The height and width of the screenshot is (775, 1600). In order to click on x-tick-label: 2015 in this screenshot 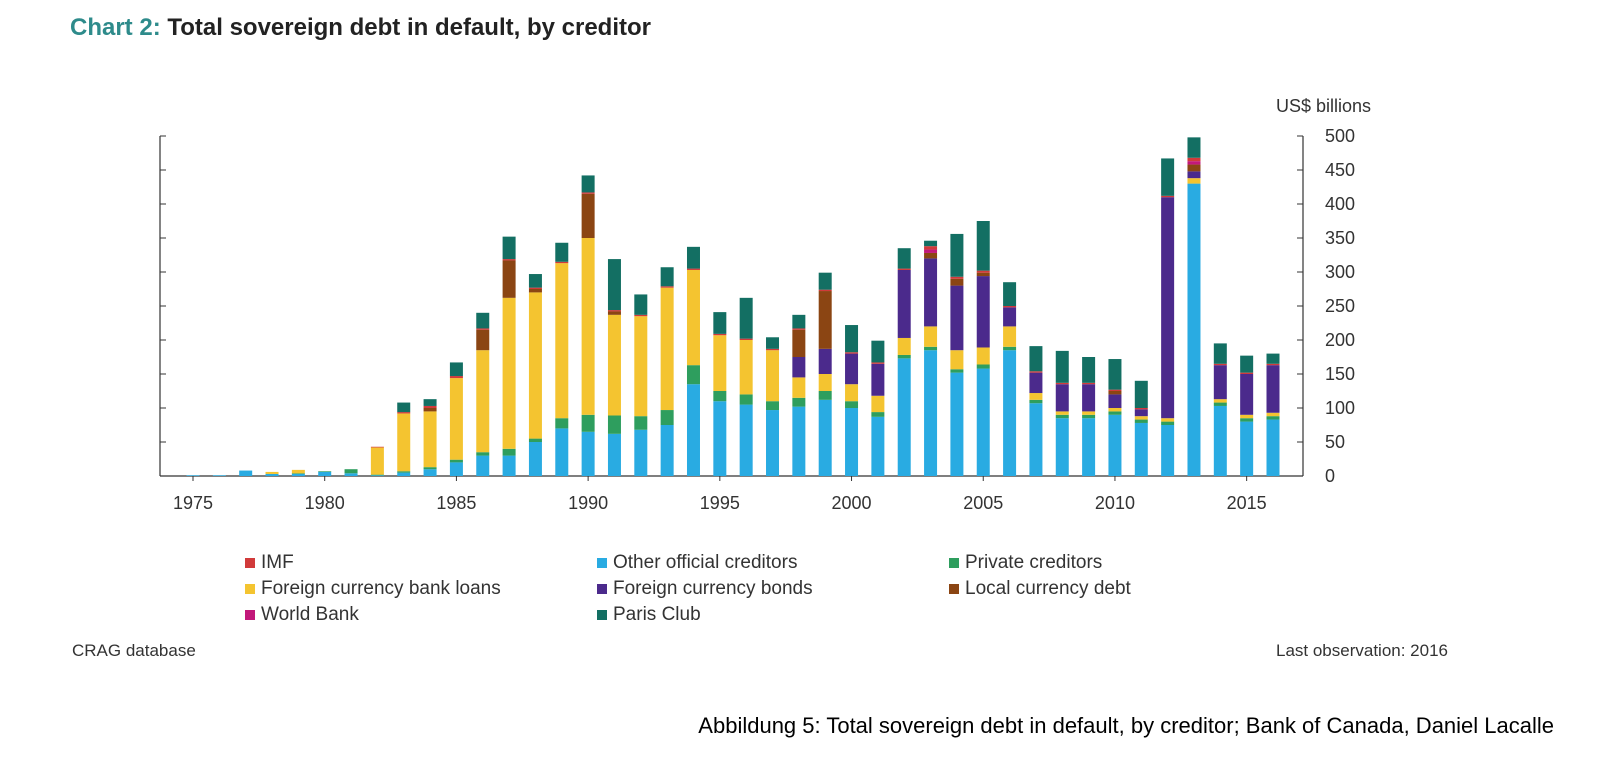, I will do `click(1247, 503)`.